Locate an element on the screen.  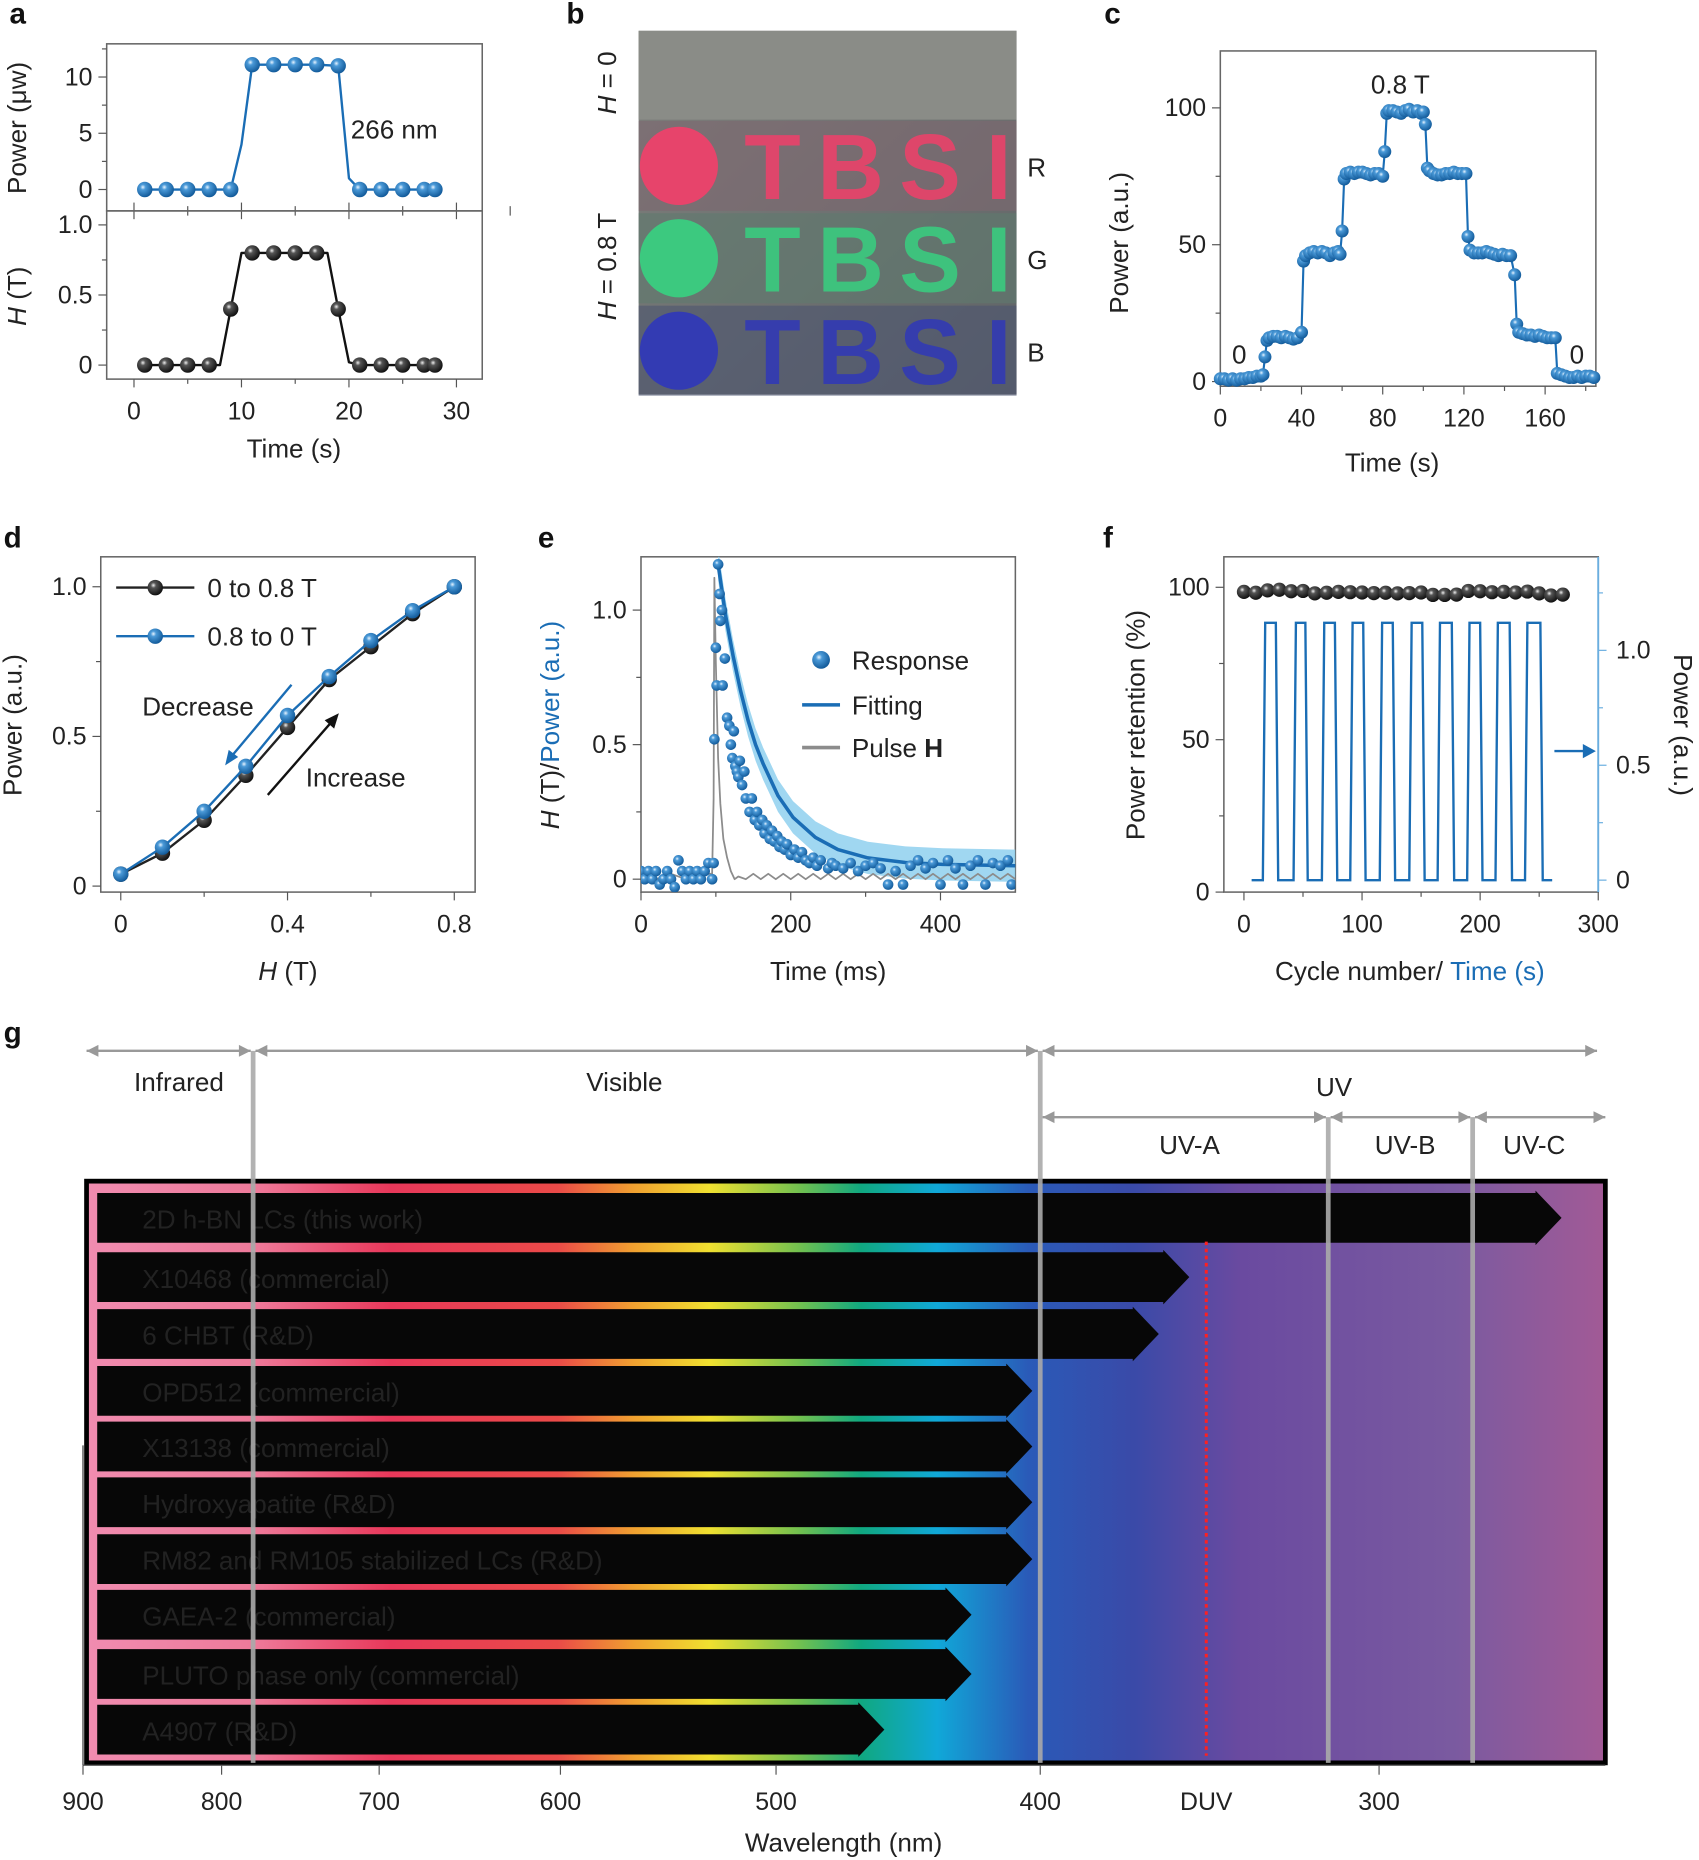
panel-label-b: b is located at coordinates (575, 15).